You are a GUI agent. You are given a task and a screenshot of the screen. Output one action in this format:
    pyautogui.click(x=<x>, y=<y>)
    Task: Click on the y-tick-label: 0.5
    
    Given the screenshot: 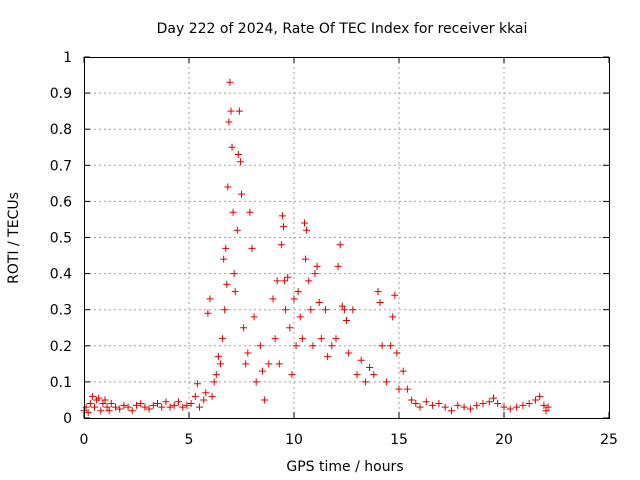 What is the action you would take?
    pyautogui.click(x=61, y=239)
    